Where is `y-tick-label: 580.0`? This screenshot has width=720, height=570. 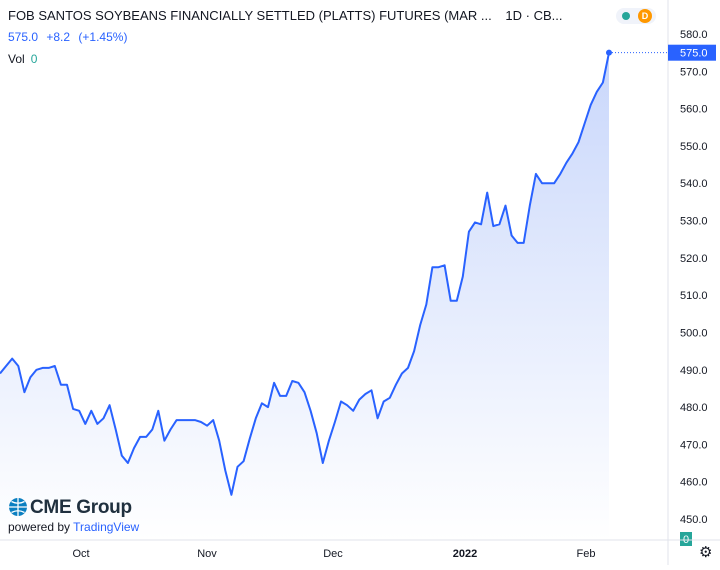 y-tick-label: 580.0 is located at coordinates (694, 35).